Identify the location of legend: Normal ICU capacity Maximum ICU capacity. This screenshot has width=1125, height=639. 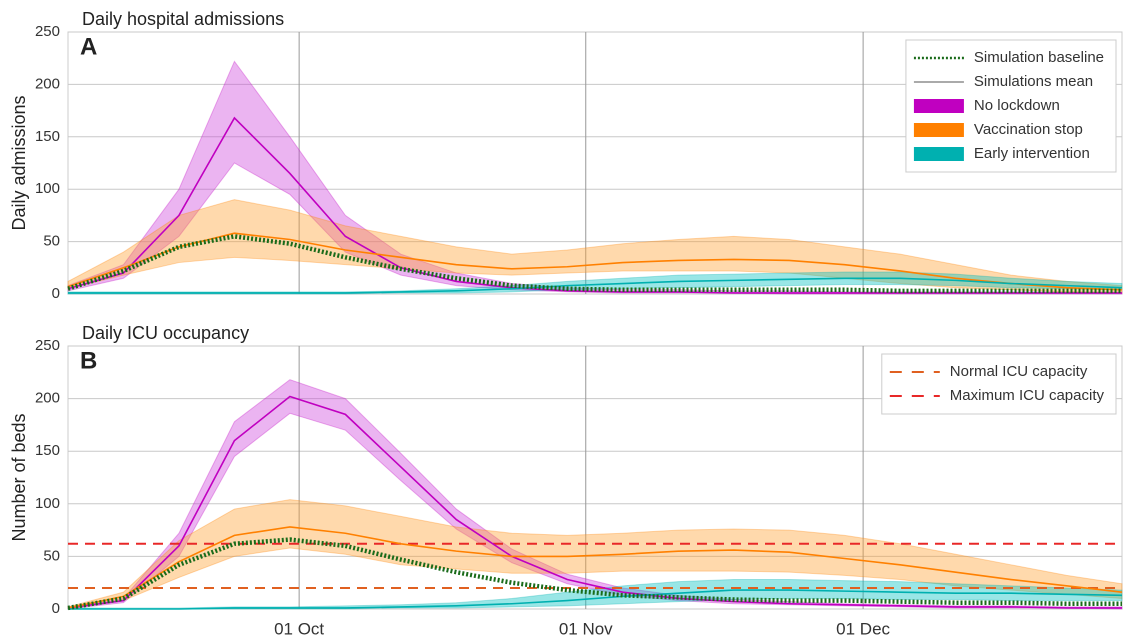
(999, 384).